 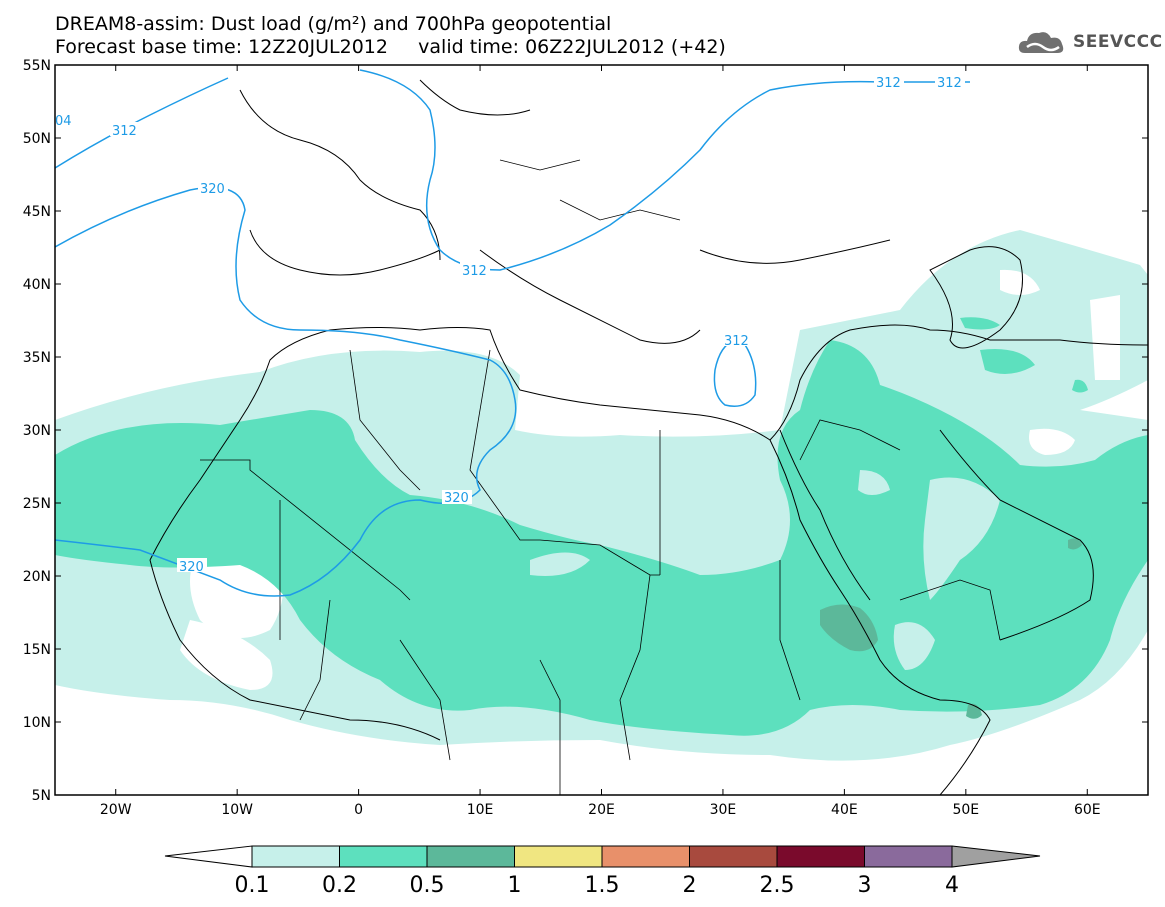 I want to click on lat-label: 40N, so click(x=37, y=285).